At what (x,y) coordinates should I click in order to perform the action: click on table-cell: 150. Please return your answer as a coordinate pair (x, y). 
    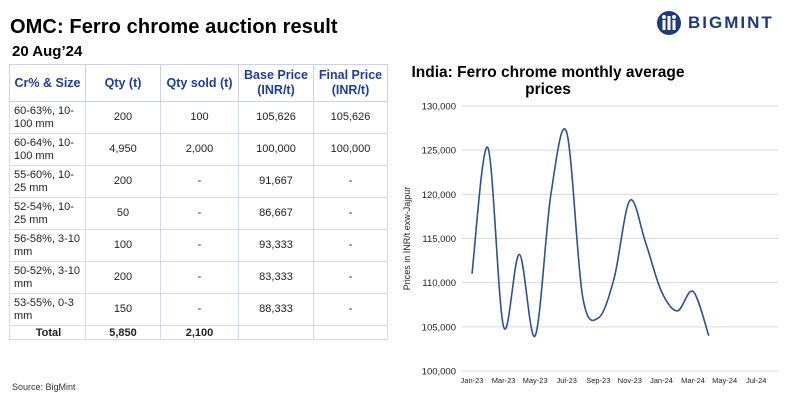
    Looking at the image, I should click on (123, 309).